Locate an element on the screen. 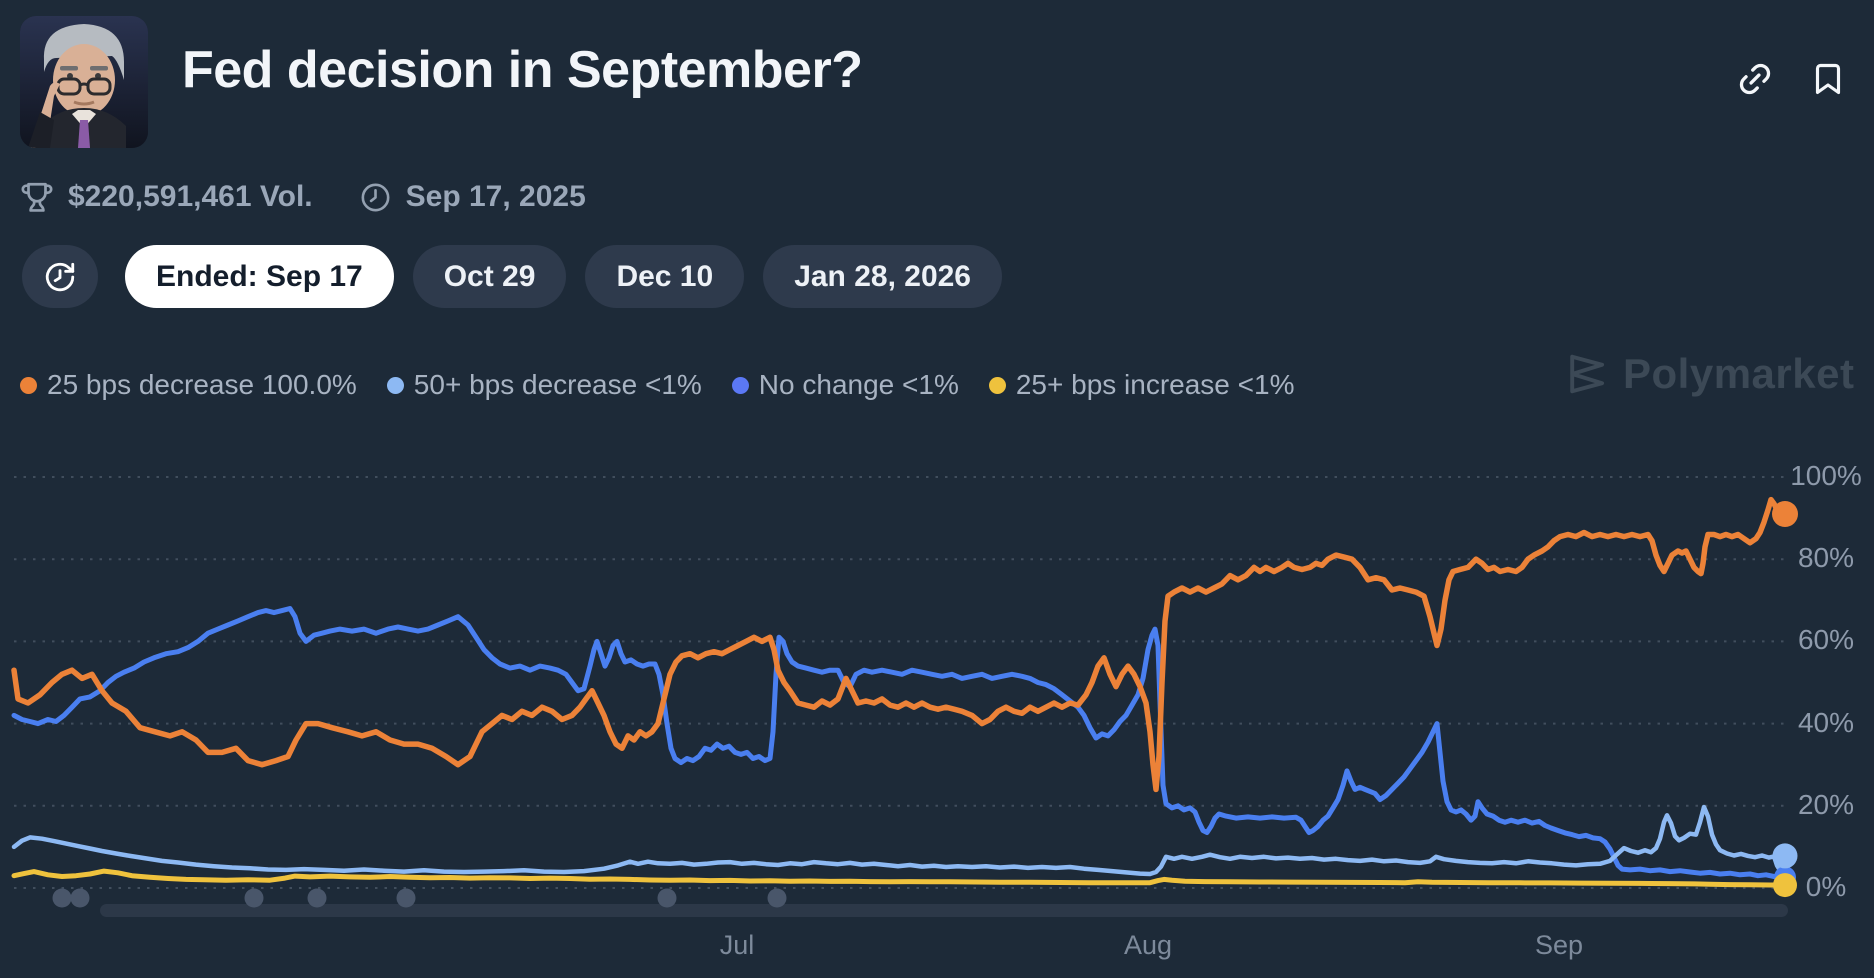 The image size is (1874, 978). series-line-50-bps-decrease is located at coordinates (899, 840).